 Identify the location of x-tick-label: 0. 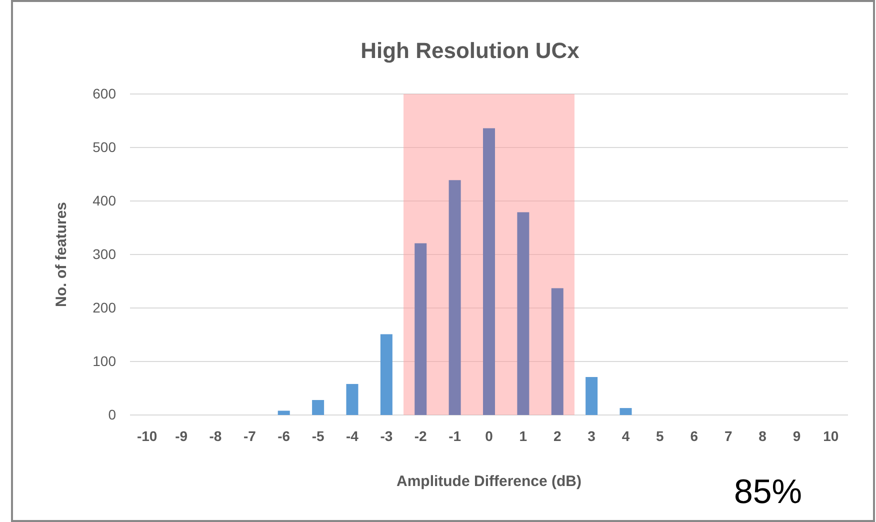
(489, 436).